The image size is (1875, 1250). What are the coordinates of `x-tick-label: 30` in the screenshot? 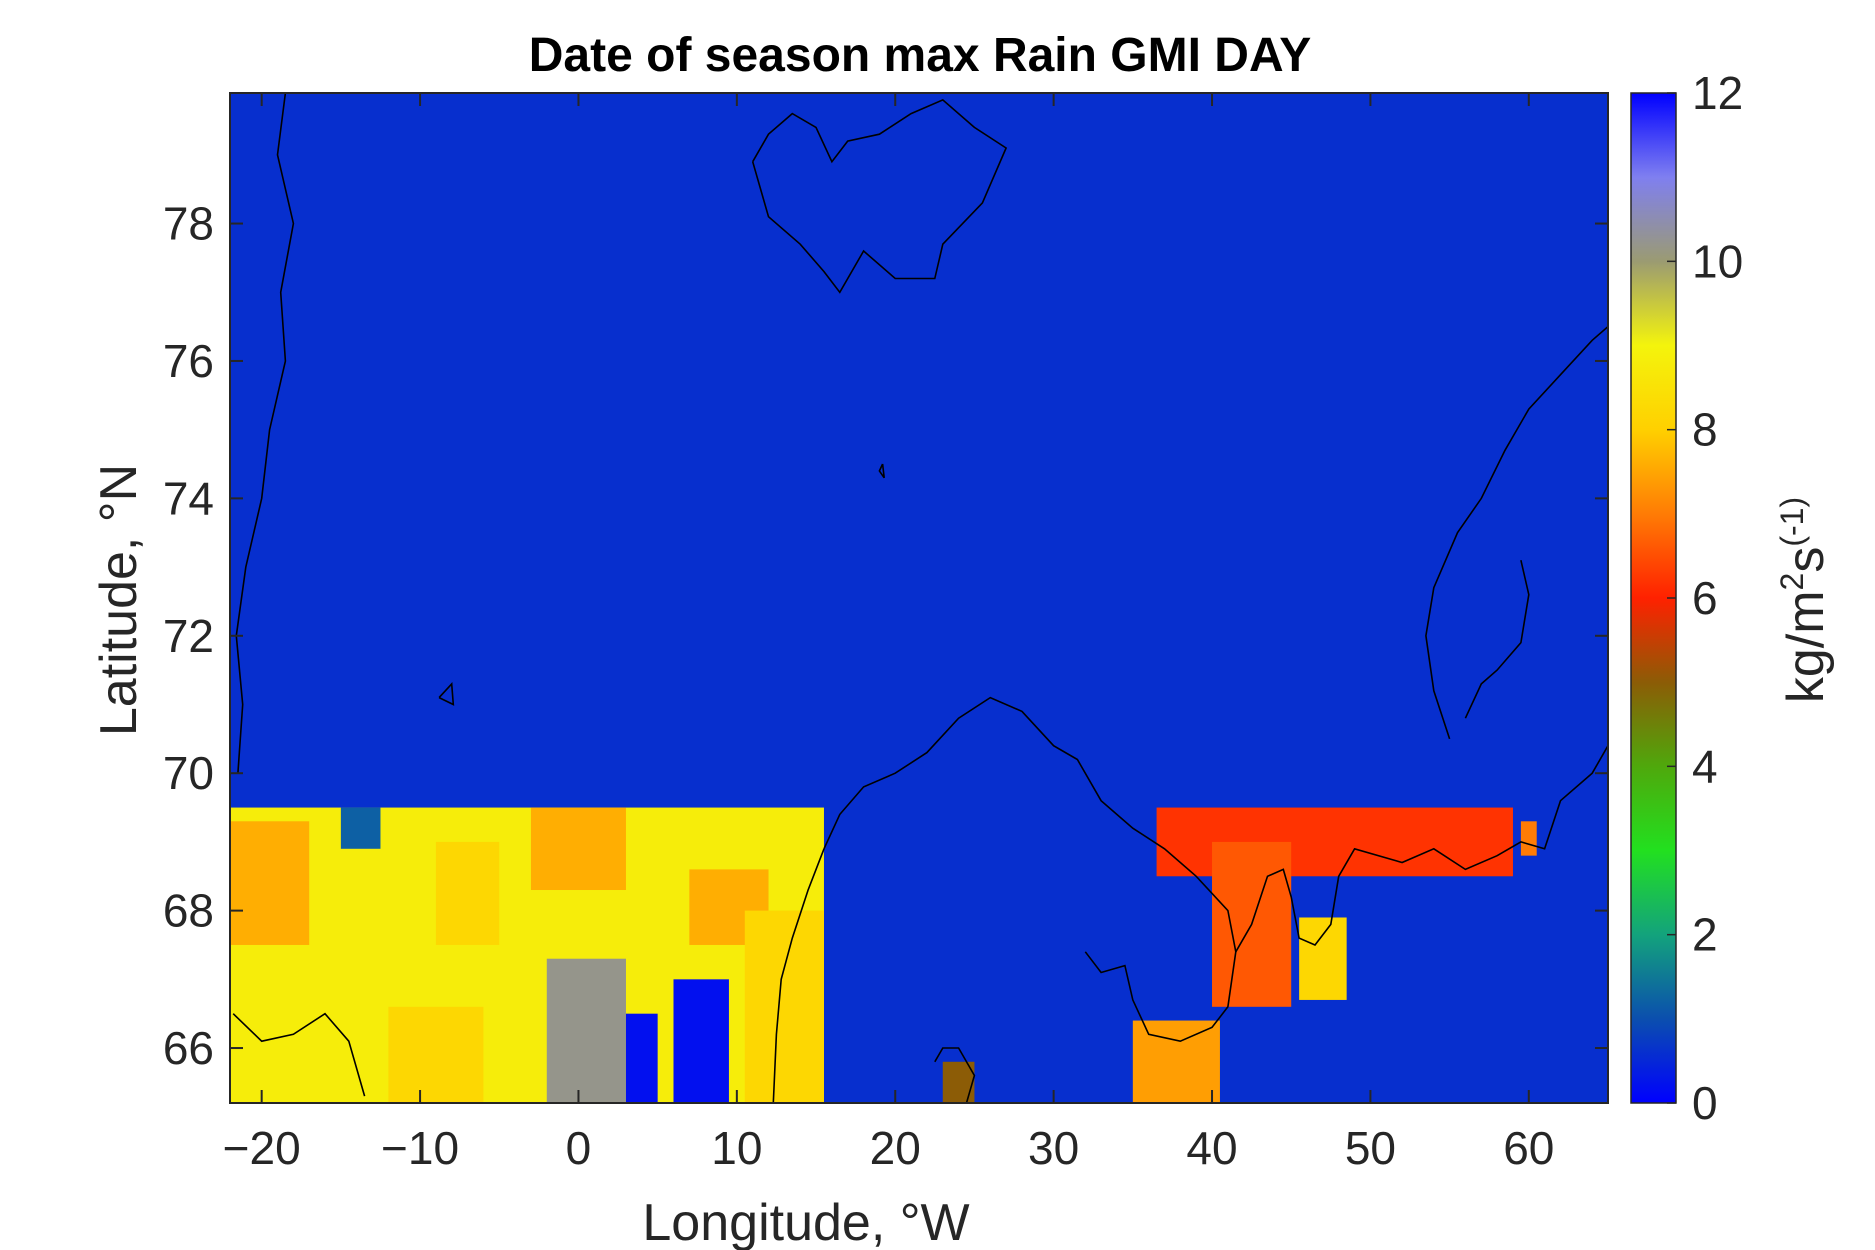 It's located at (1053, 1148).